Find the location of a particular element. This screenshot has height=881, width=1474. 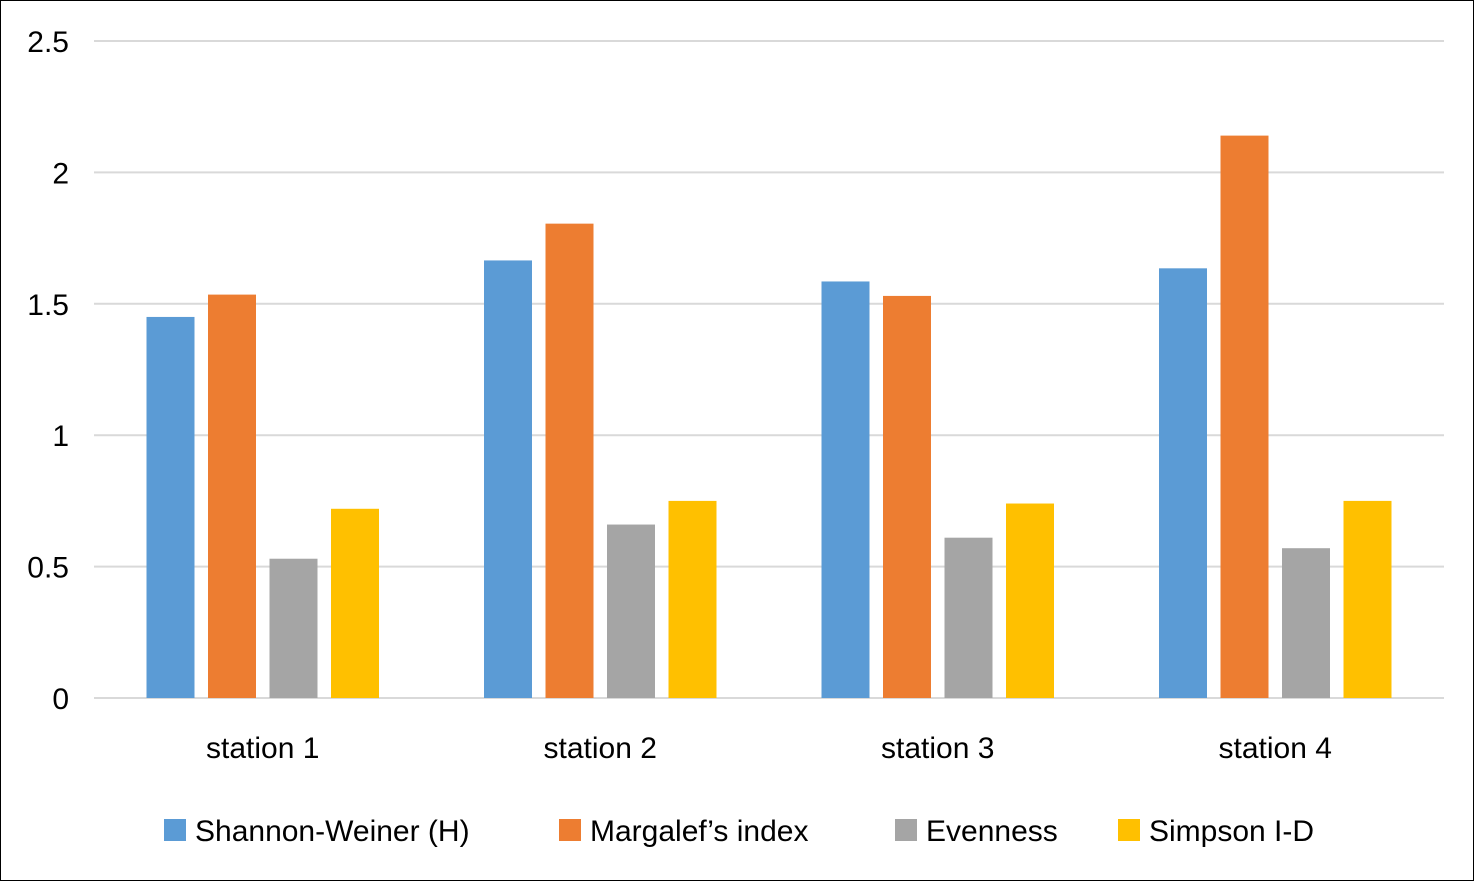

x-axis-category-labels: station 1 station 2 station 3 station 4 is located at coordinates (769, 748).